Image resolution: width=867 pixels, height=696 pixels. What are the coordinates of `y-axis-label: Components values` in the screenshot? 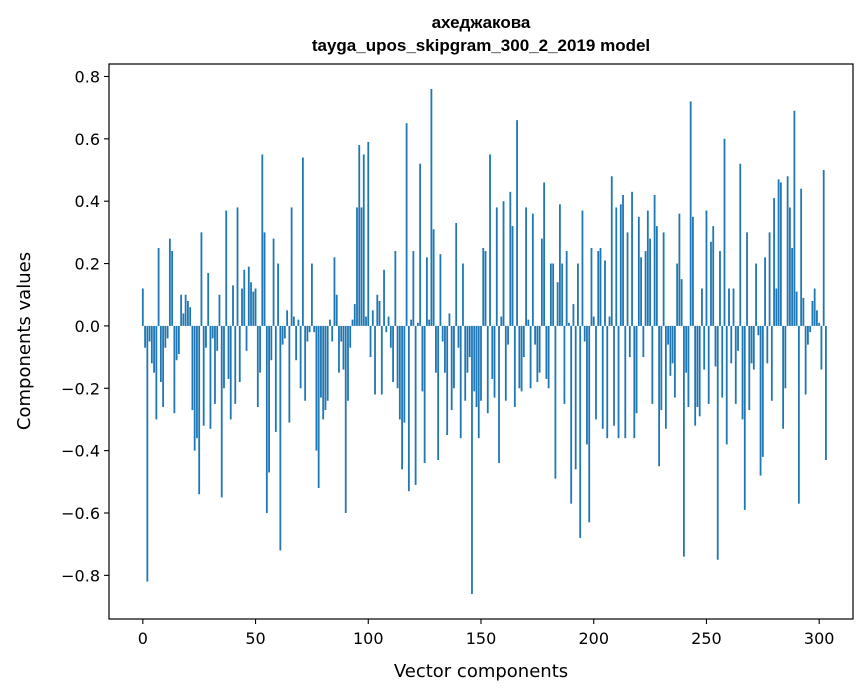 It's located at (24, 341).